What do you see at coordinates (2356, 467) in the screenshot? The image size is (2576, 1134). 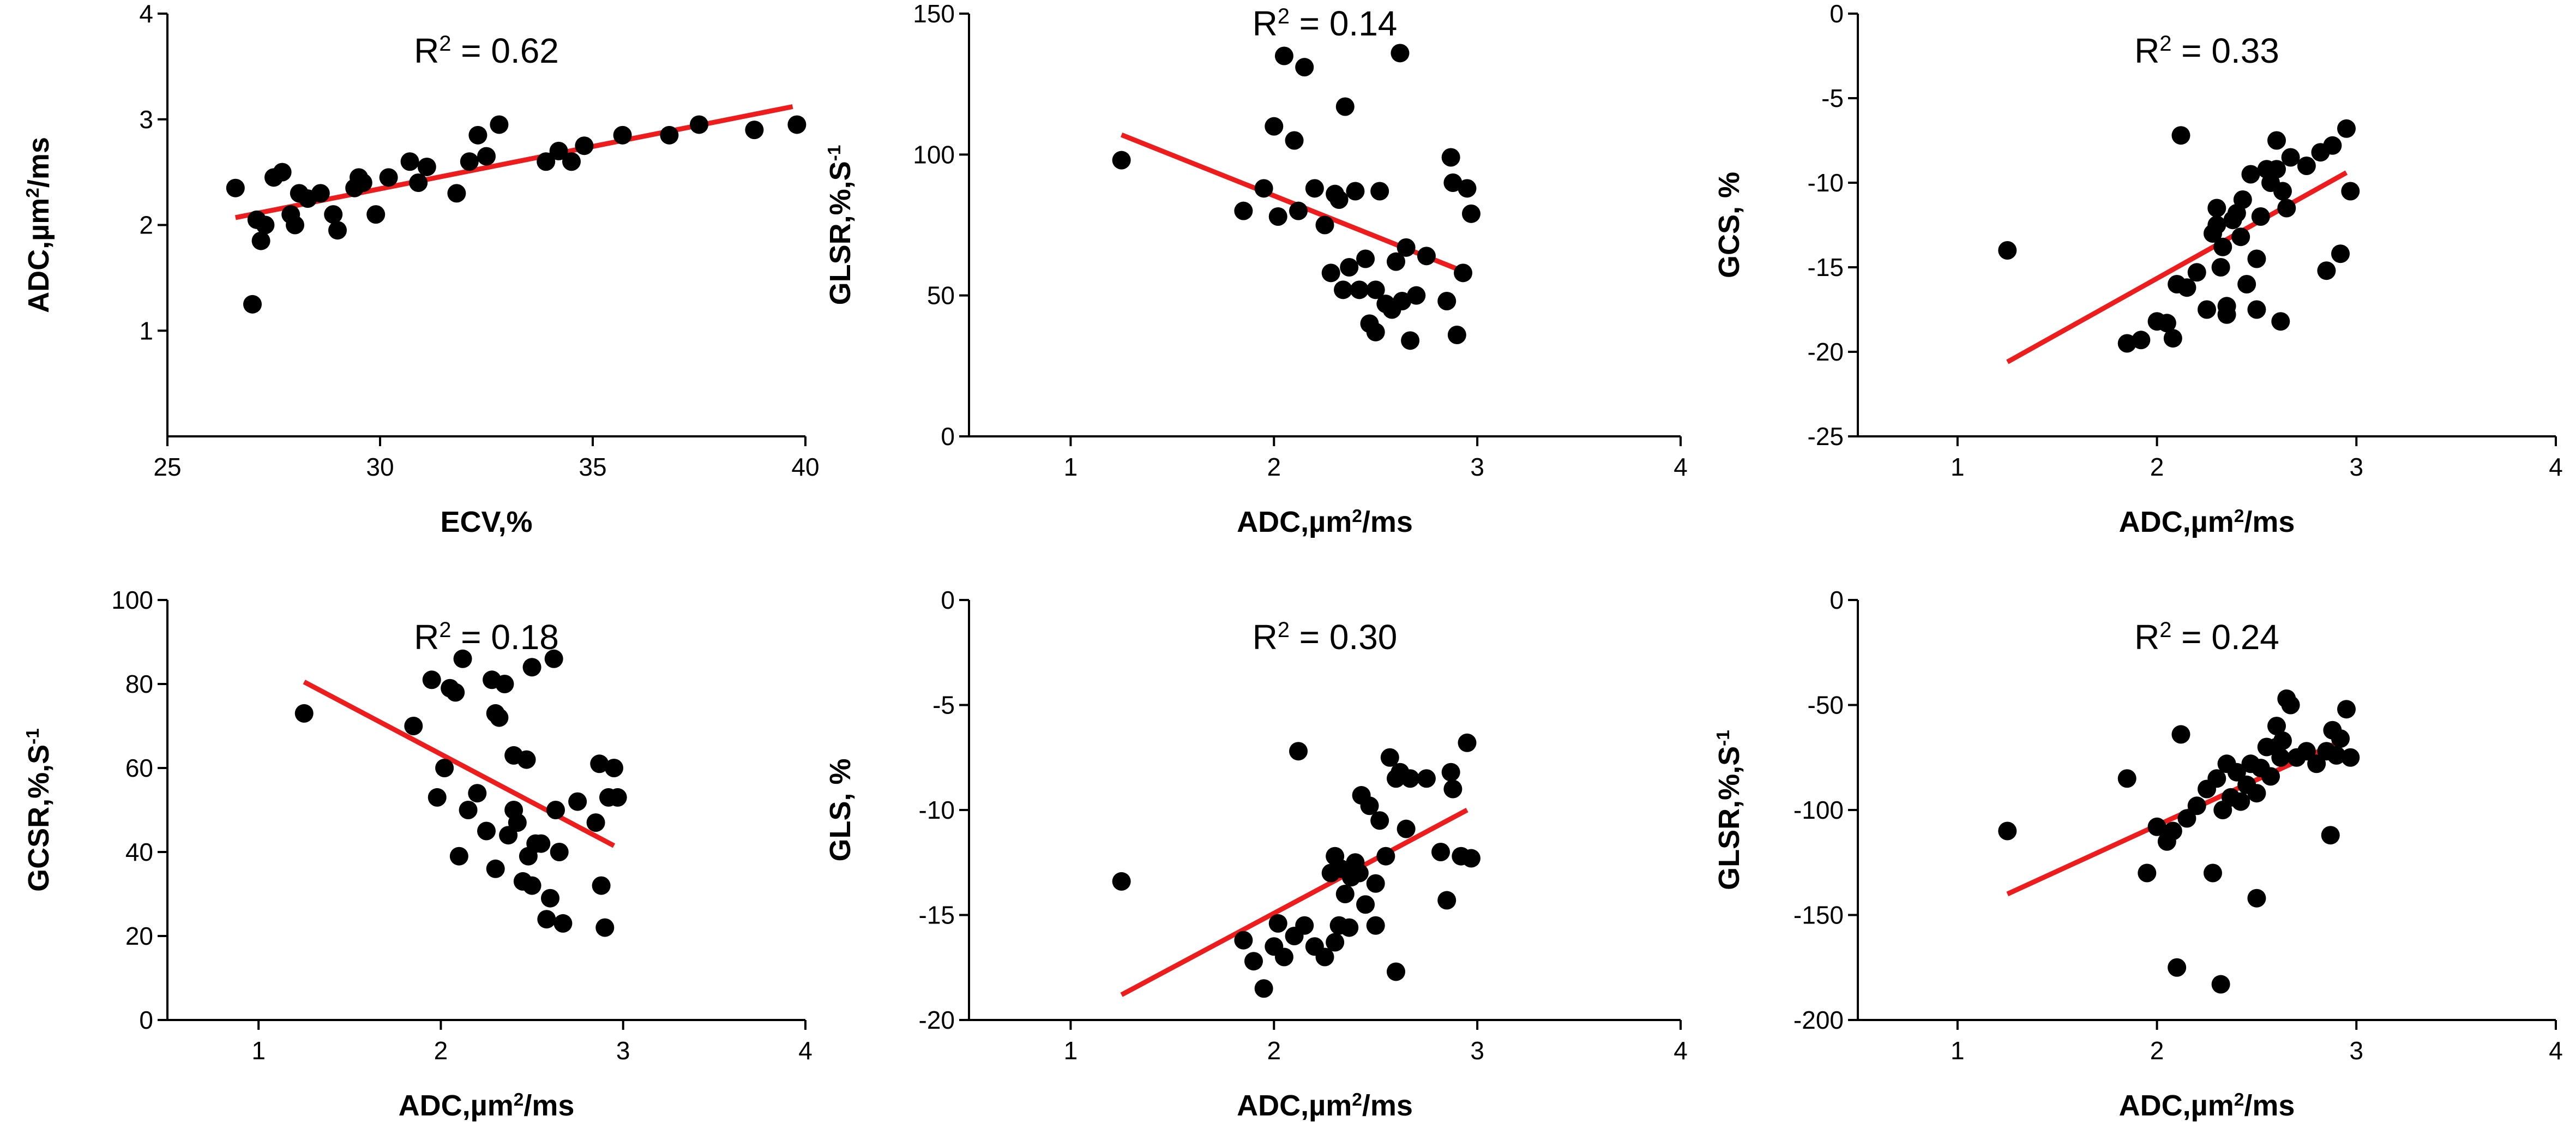 I see `x-tick-label: 3` at bounding box center [2356, 467].